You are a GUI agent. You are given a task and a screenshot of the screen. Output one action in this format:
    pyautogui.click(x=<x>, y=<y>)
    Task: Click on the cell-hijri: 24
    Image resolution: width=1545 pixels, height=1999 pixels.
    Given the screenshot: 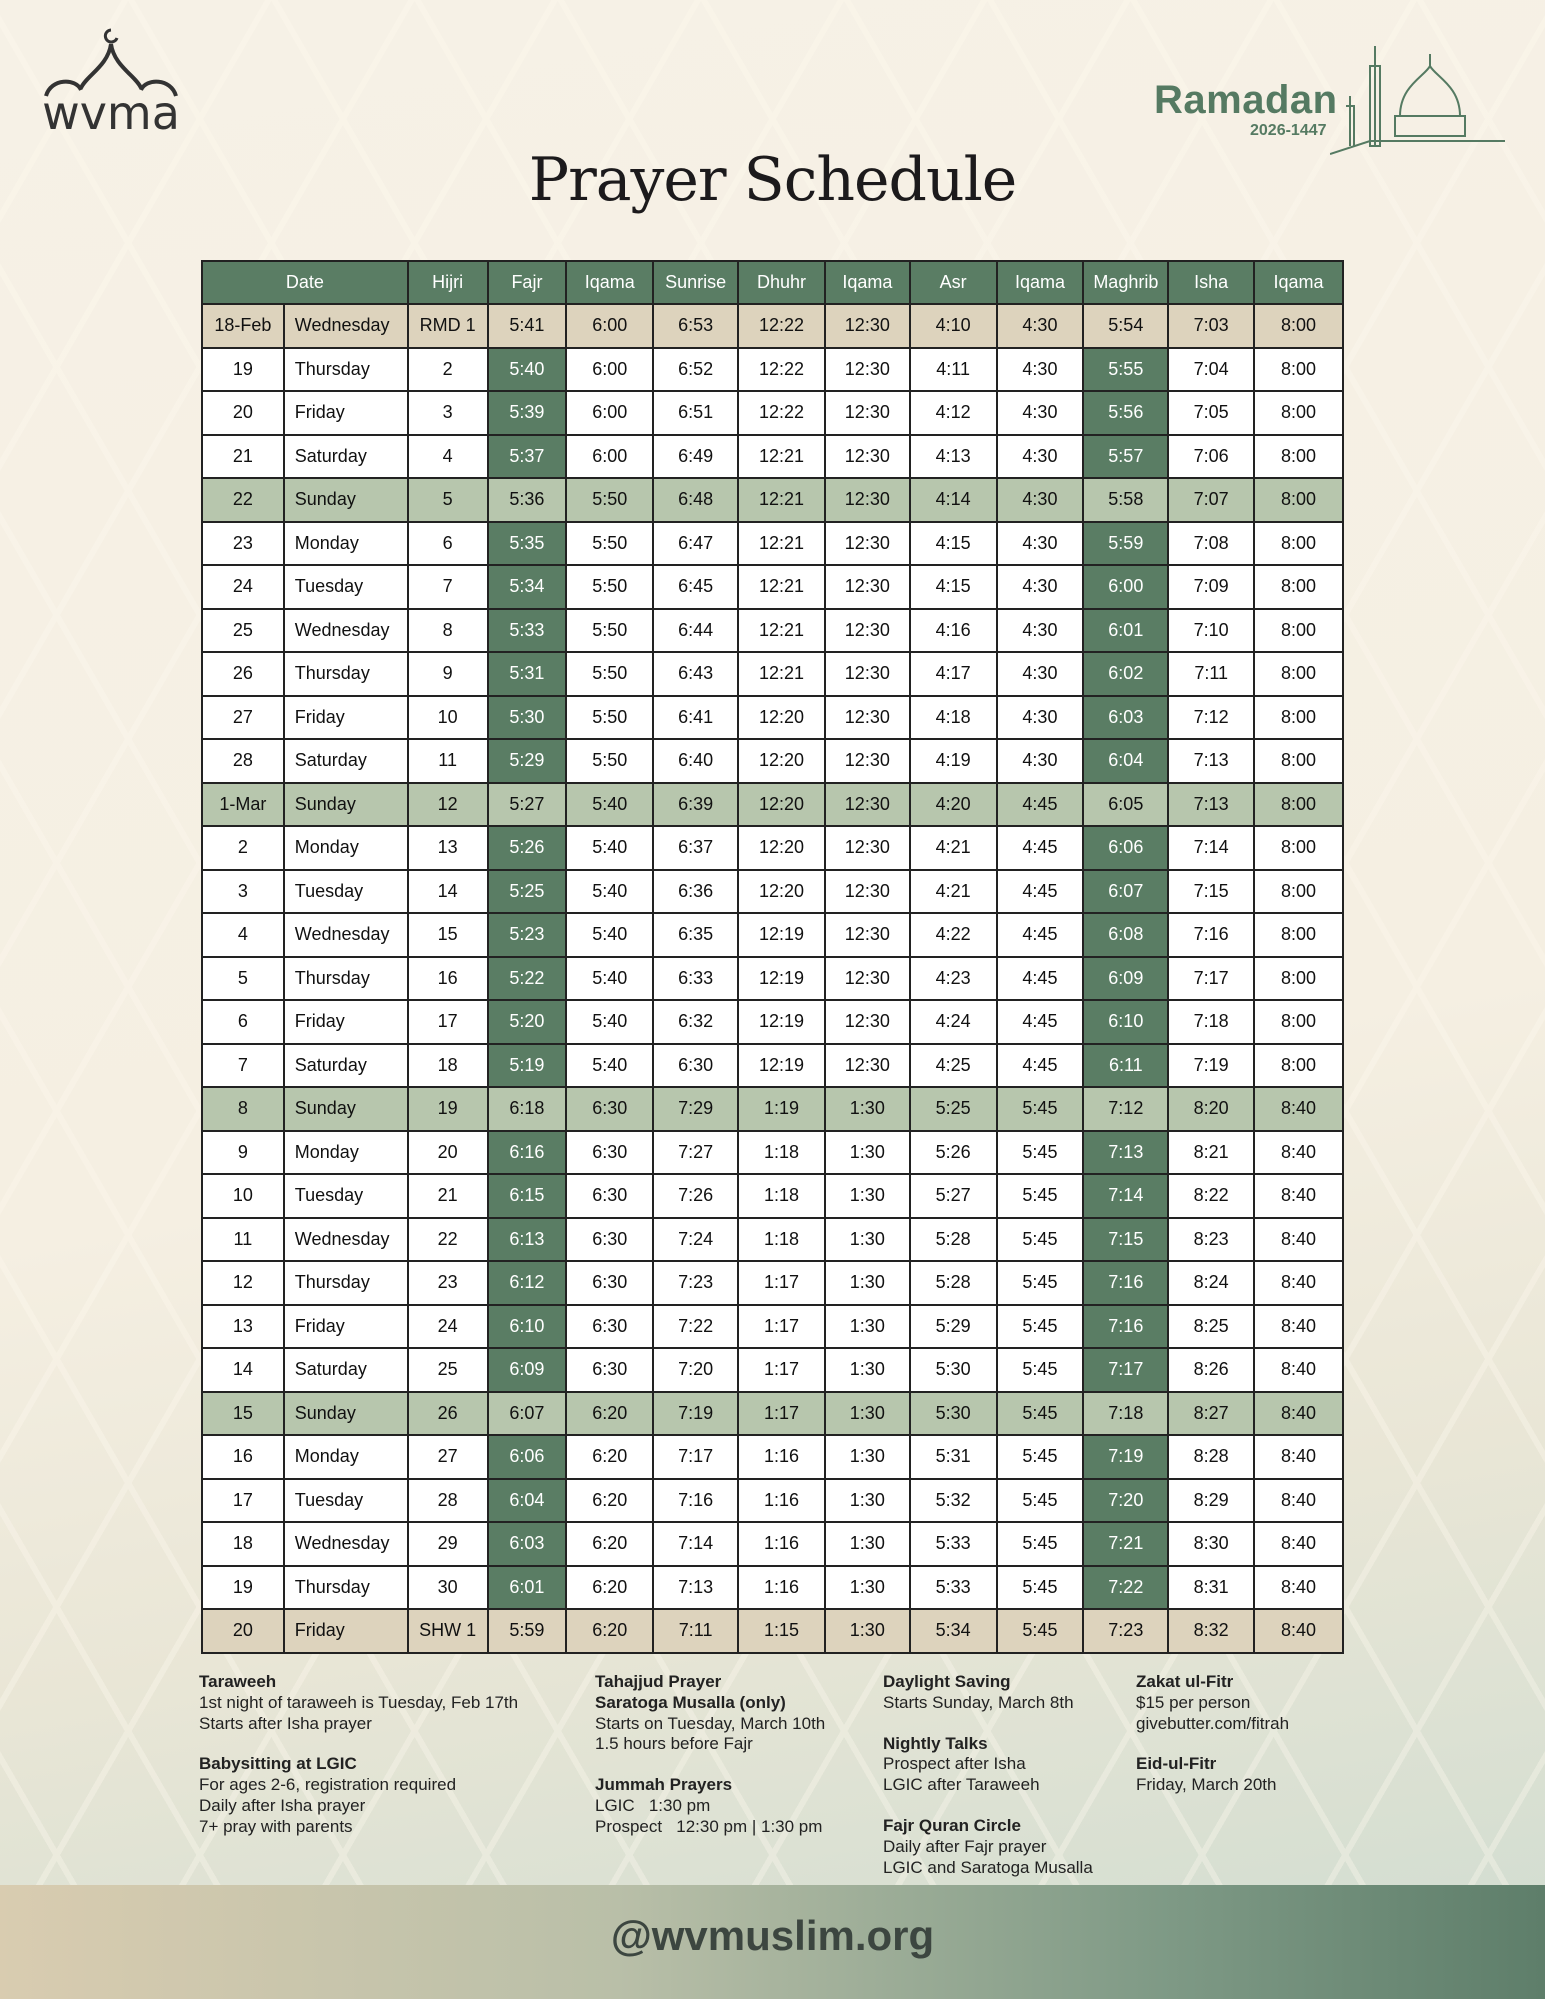 What is the action you would take?
    pyautogui.click(x=447, y=1326)
    